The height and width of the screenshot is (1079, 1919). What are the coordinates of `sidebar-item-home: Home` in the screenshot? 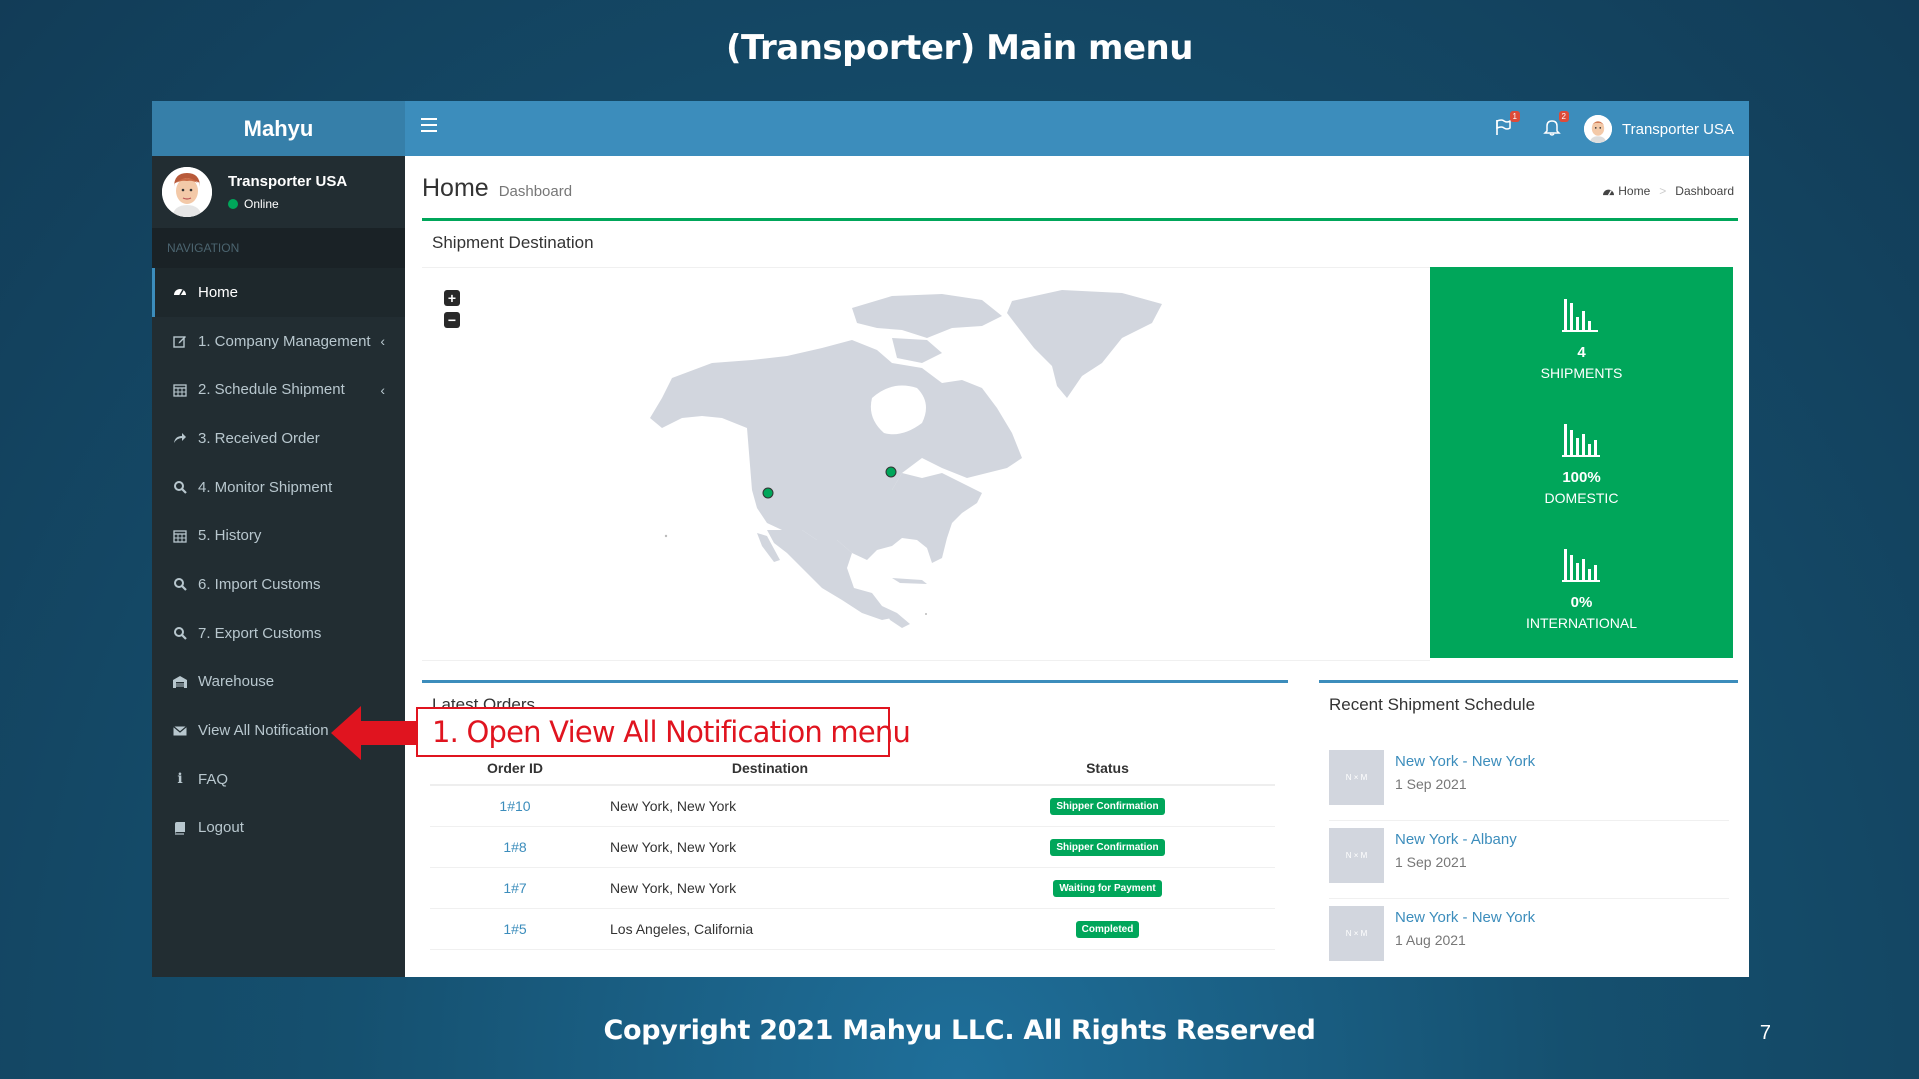 It's located at (278, 292).